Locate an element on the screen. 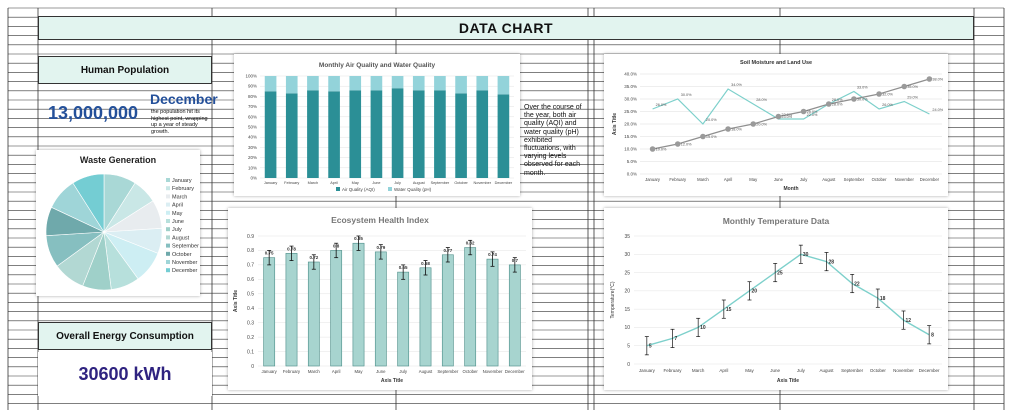 The width and height of the screenshot is (1014, 418). data-label: 35.0% is located at coordinates (912, 87).